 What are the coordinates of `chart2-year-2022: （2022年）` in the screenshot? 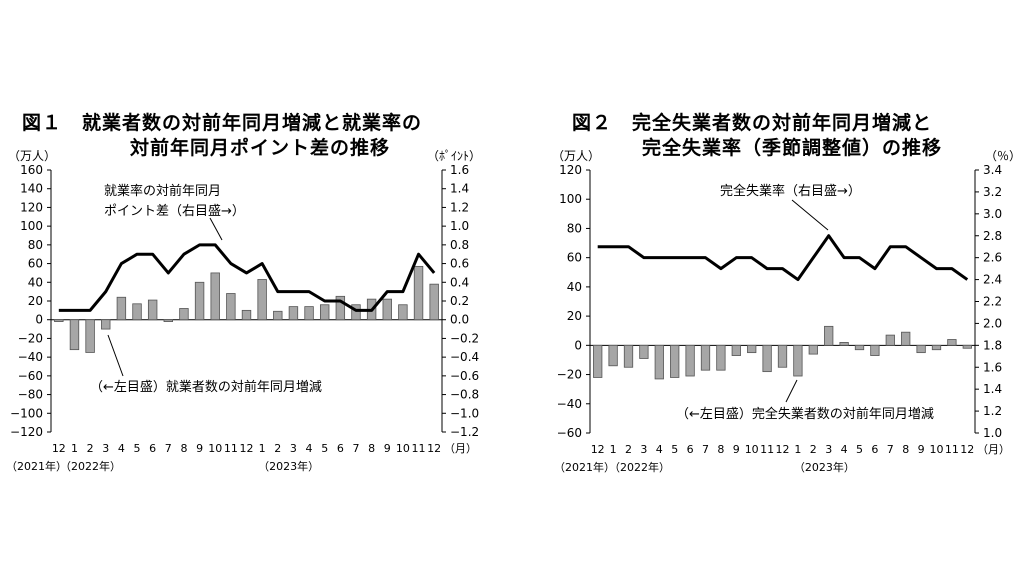 It's located at (639, 467).